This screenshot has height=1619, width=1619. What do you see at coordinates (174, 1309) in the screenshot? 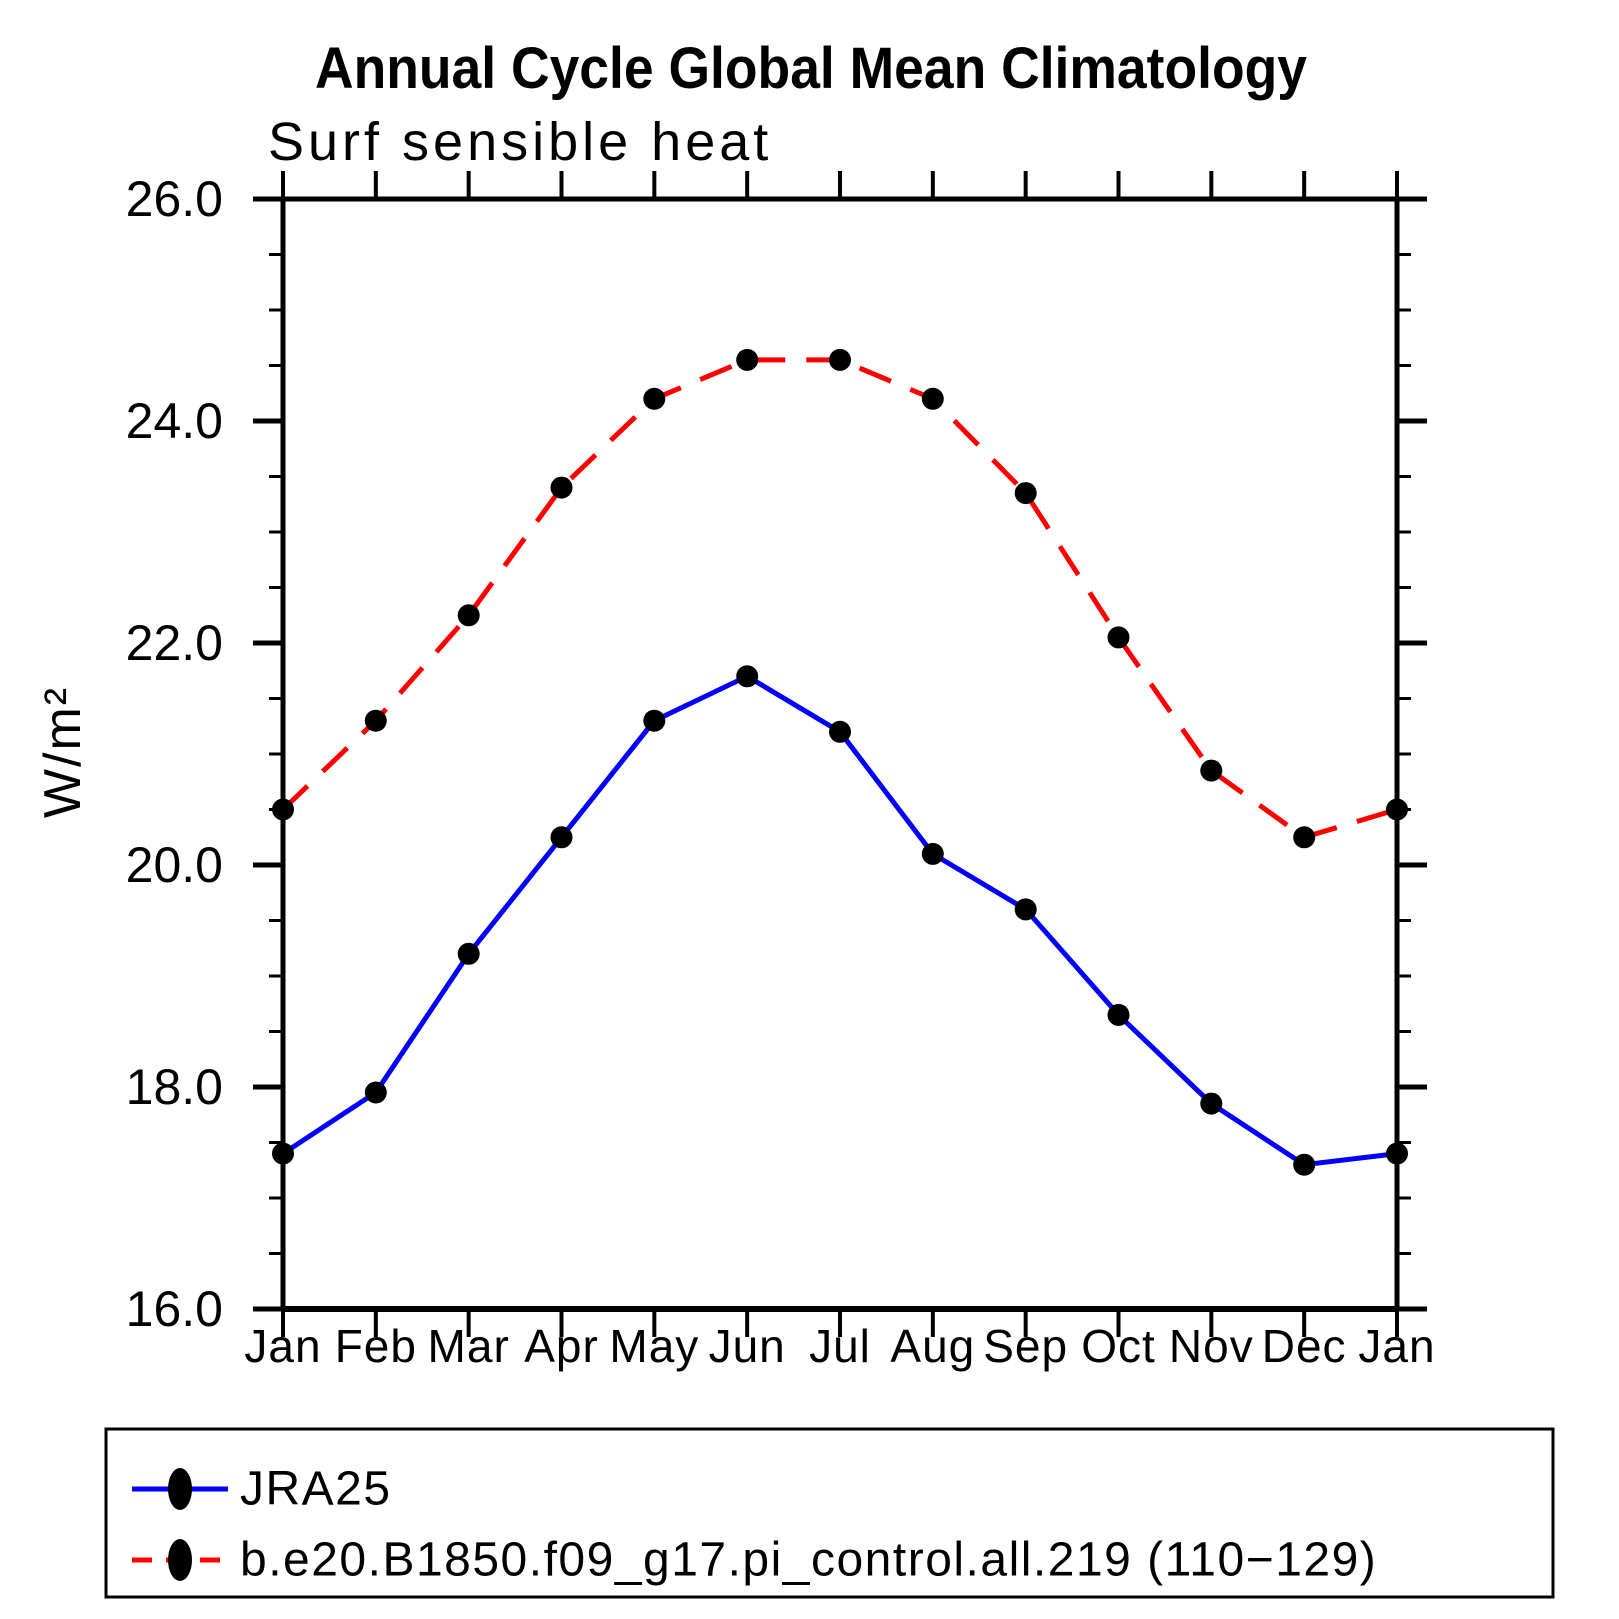
I see `y-tick-label: 16.0` at bounding box center [174, 1309].